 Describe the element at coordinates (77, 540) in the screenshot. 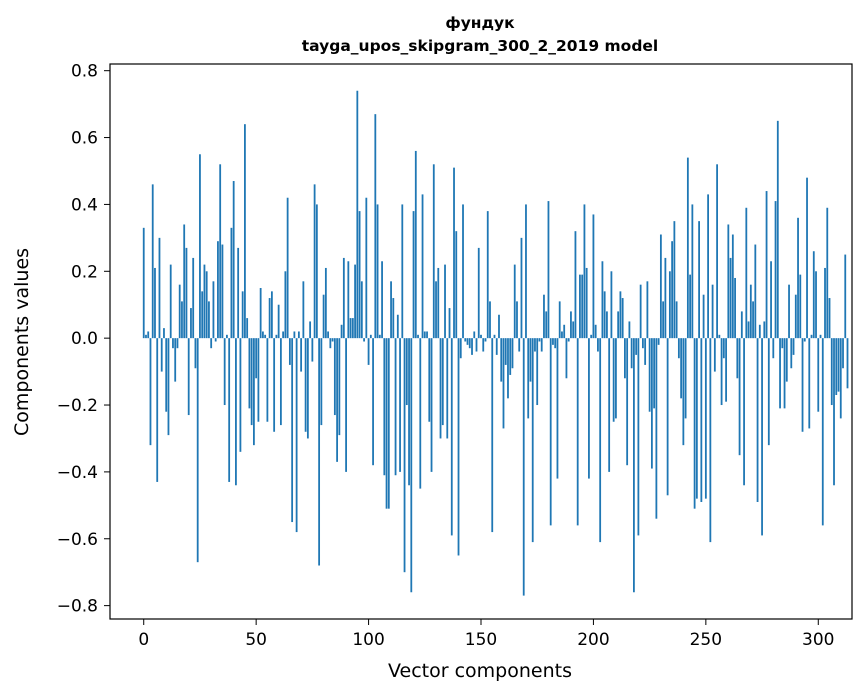

I see `y-tick-label: −0.6` at that location.